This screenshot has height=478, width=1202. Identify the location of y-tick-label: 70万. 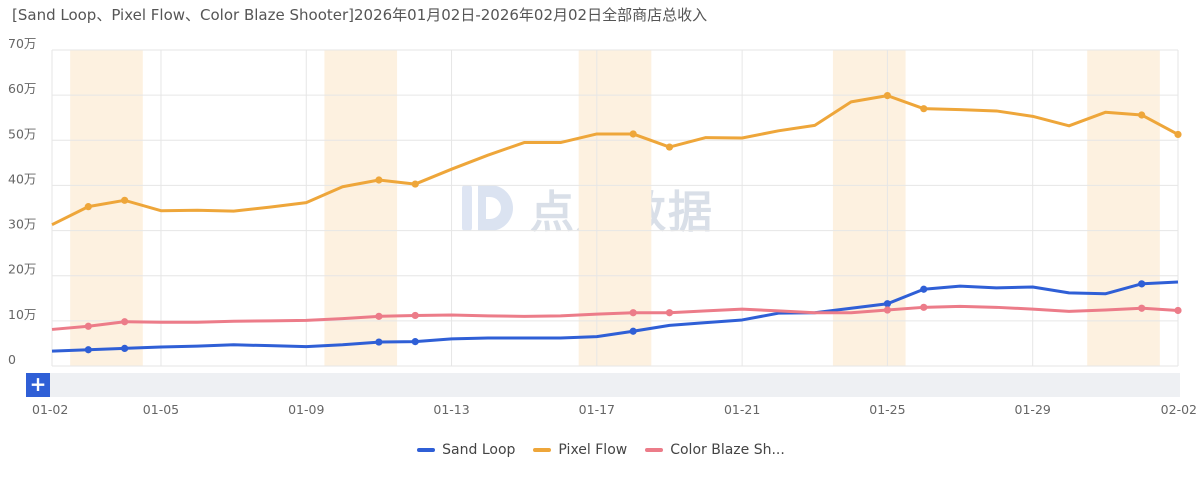
(22, 43).